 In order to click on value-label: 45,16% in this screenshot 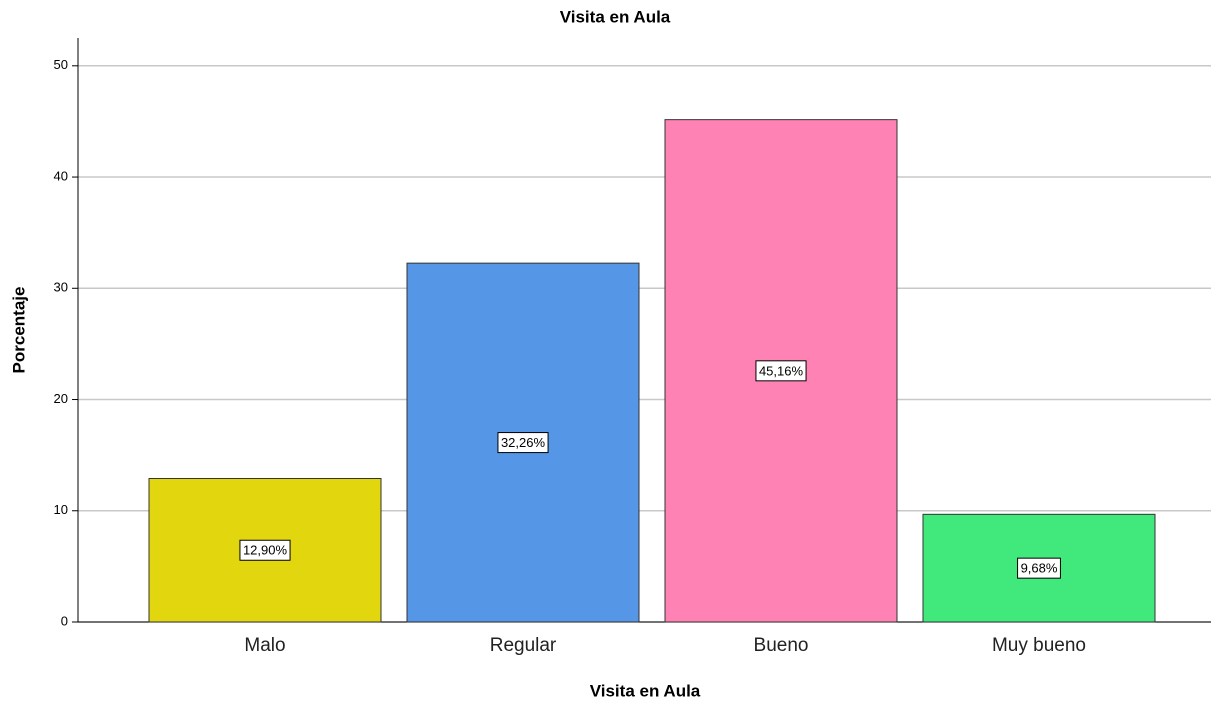, I will do `click(781, 370)`.